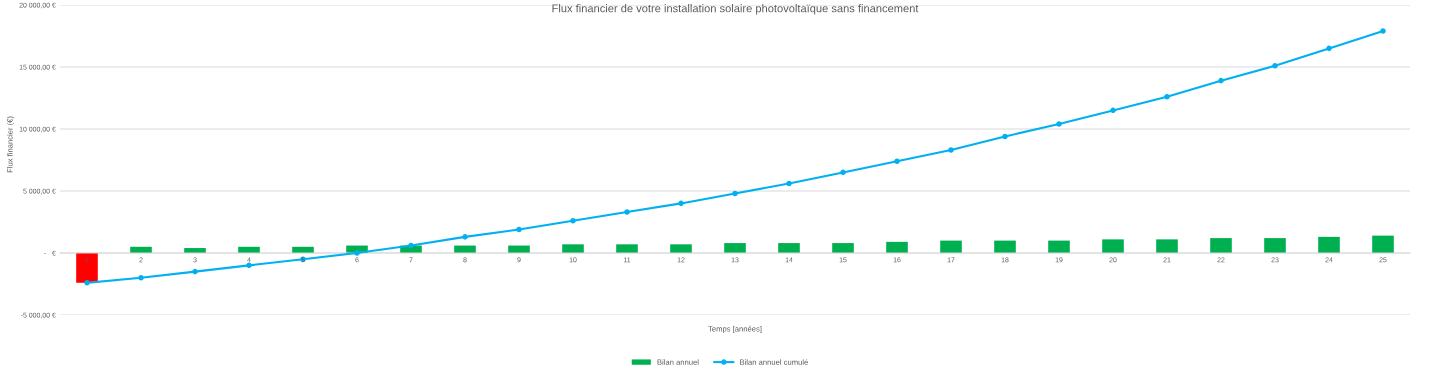 The width and height of the screenshot is (1440, 377). Describe the element at coordinates (735, 9) in the screenshot. I see `chart-title: Flux financier de votre installation solaire photovoltaïque sans financement` at that location.